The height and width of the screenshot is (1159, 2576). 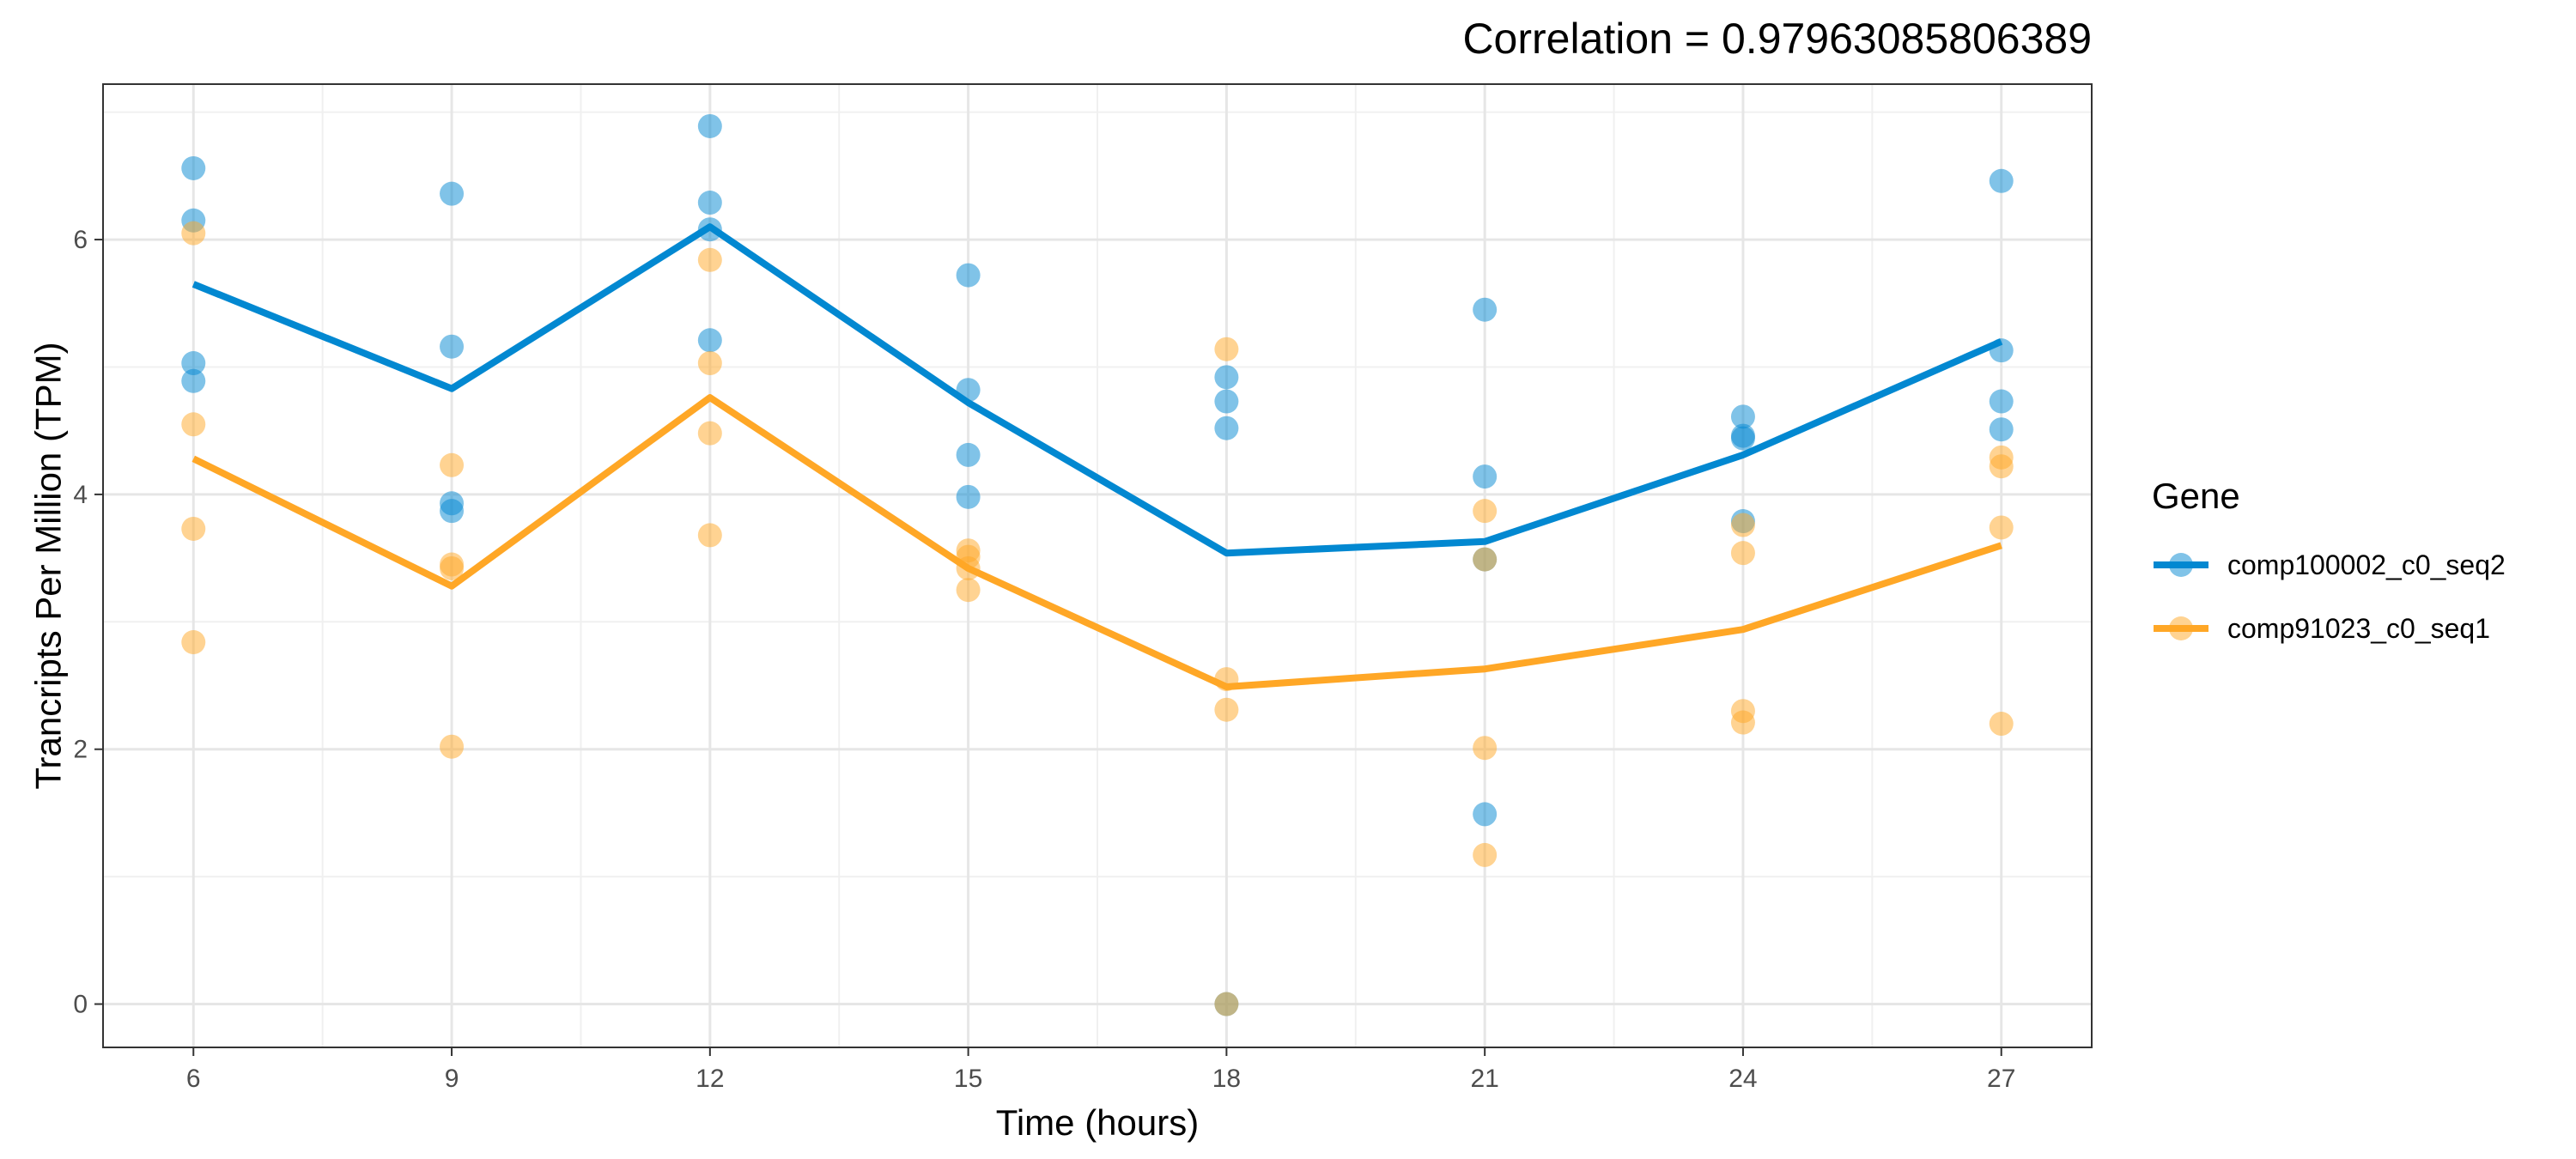 I want to click on x-tick-label: 24, so click(x=1742, y=1079).